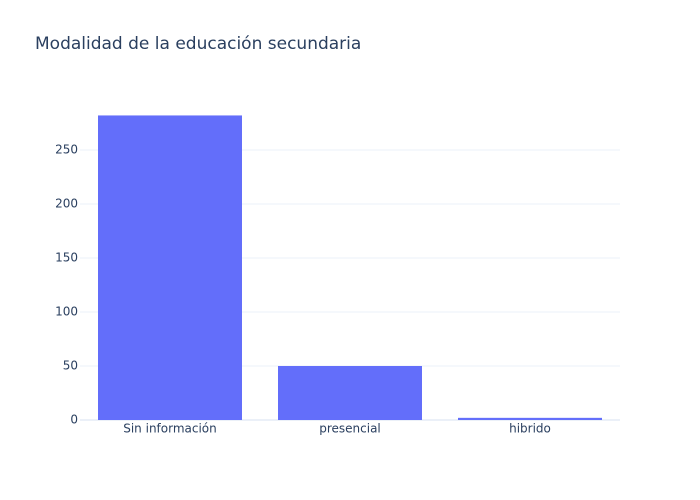  Describe the element at coordinates (66, 150) in the screenshot. I see `y-tick-label: 250` at that location.